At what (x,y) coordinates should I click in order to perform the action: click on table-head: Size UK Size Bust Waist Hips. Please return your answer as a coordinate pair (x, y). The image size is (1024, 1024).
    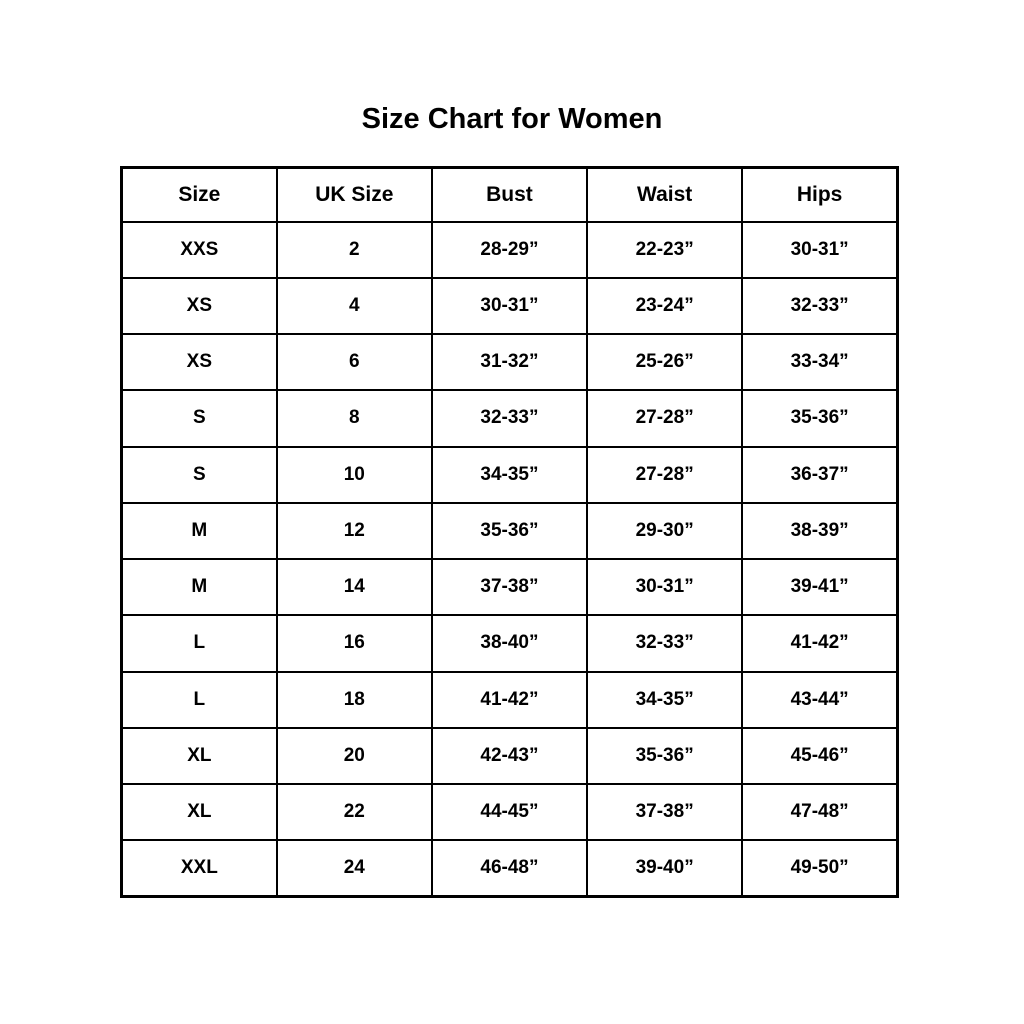
    Looking at the image, I should click on (509, 194).